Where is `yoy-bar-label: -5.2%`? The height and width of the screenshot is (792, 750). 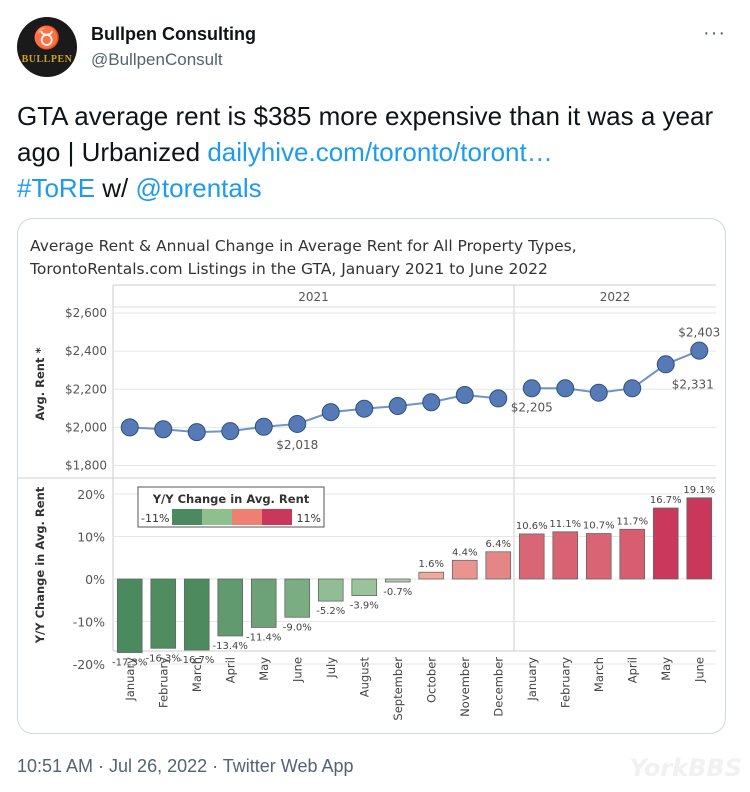 yoy-bar-label: -5.2% is located at coordinates (330, 611).